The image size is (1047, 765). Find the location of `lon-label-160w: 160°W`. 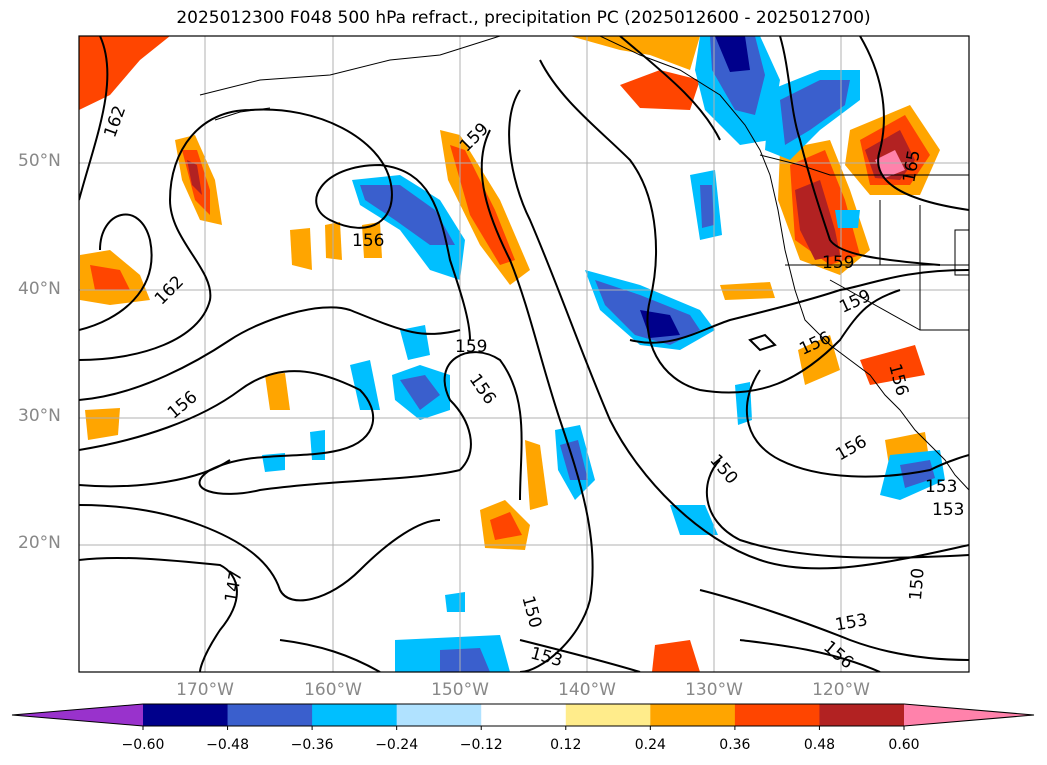

lon-label-160w: 160°W is located at coordinates (333, 690).